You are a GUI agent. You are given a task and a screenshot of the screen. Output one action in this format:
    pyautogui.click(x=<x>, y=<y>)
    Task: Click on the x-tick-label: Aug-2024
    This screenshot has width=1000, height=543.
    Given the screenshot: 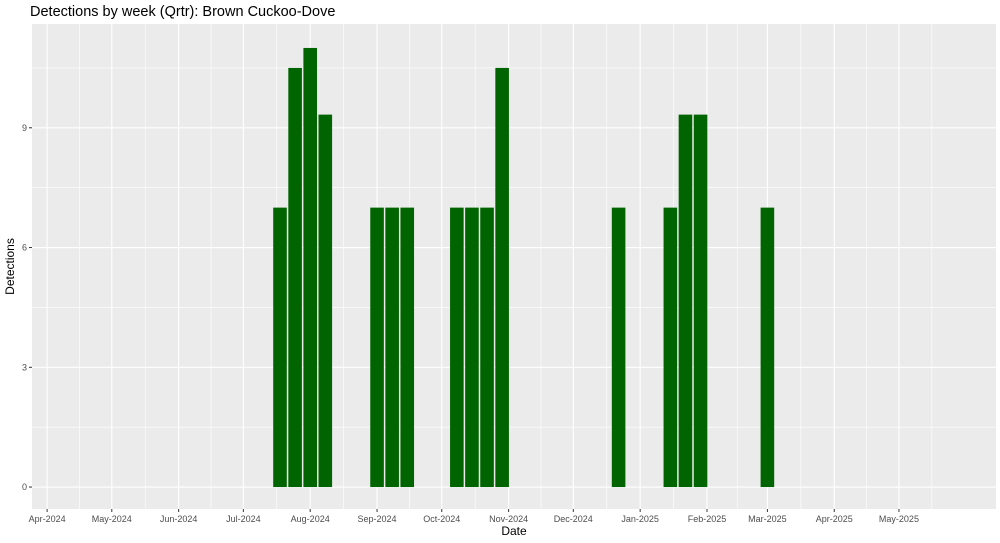 What is the action you would take?
    pyautogui.click(x=310, y=519)
    